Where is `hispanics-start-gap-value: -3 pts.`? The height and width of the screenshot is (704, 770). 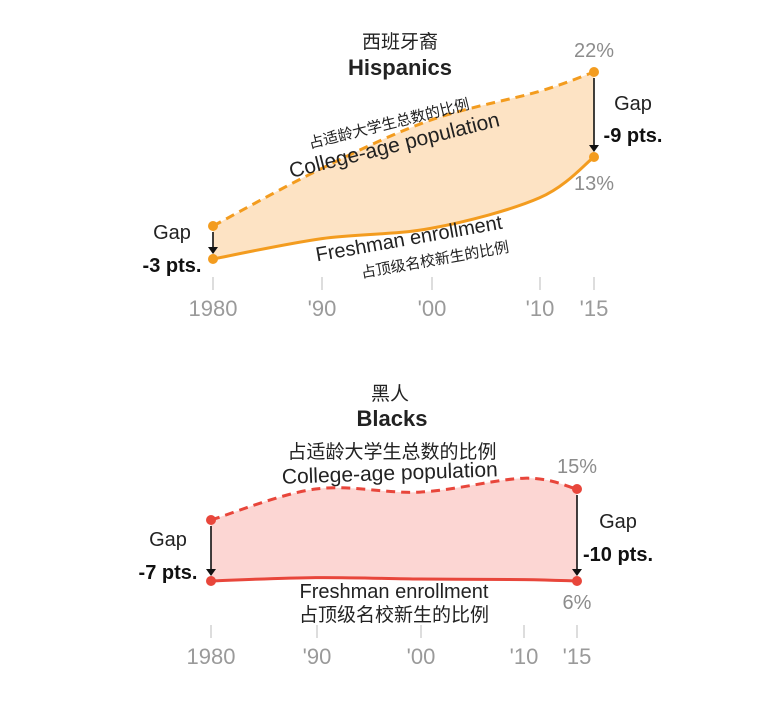 hispanics-start-gap-value: -3 pts. is located at coordinates (172, 266).